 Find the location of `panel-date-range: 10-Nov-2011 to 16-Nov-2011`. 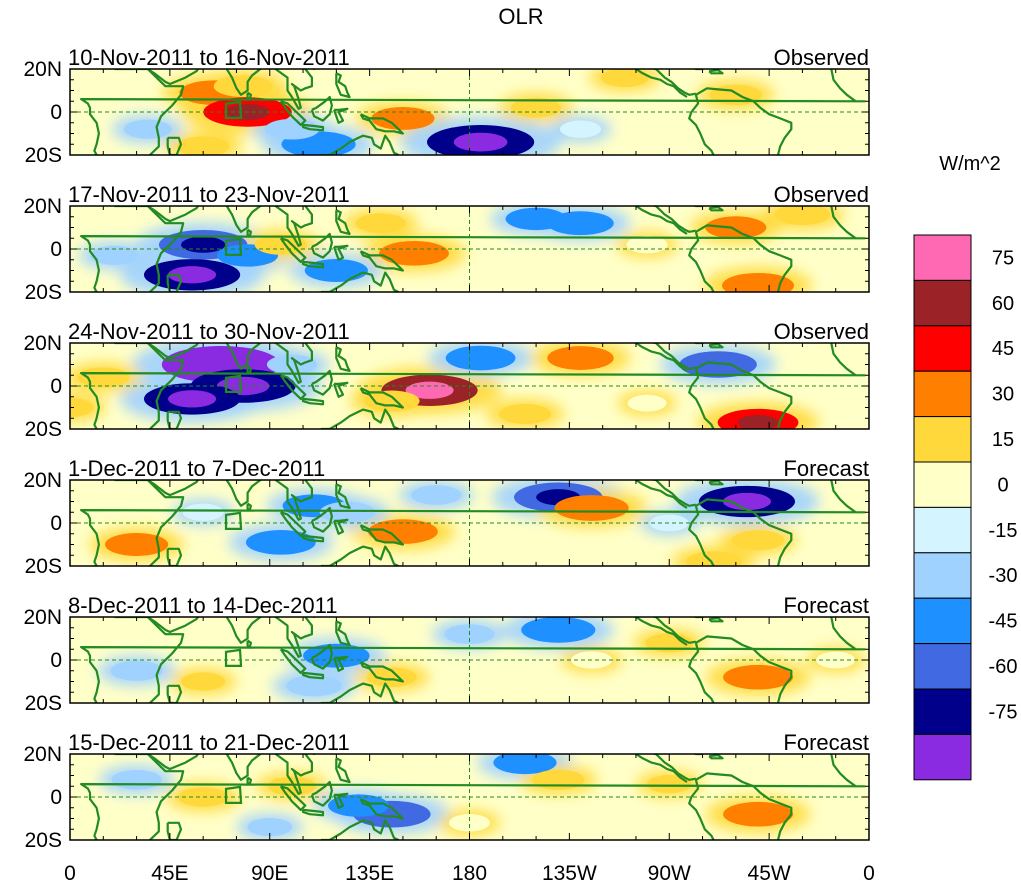

panel-date-range: 10-Nov-2011 to 16-Nov-2011 is located at coordinates (209, 57).